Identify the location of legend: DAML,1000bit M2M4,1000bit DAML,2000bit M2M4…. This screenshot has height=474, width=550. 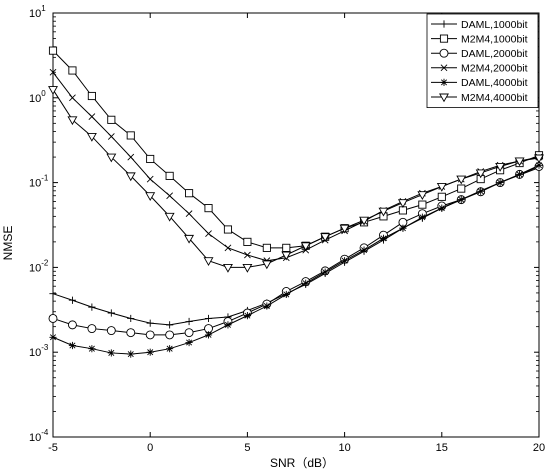
(482, 60).